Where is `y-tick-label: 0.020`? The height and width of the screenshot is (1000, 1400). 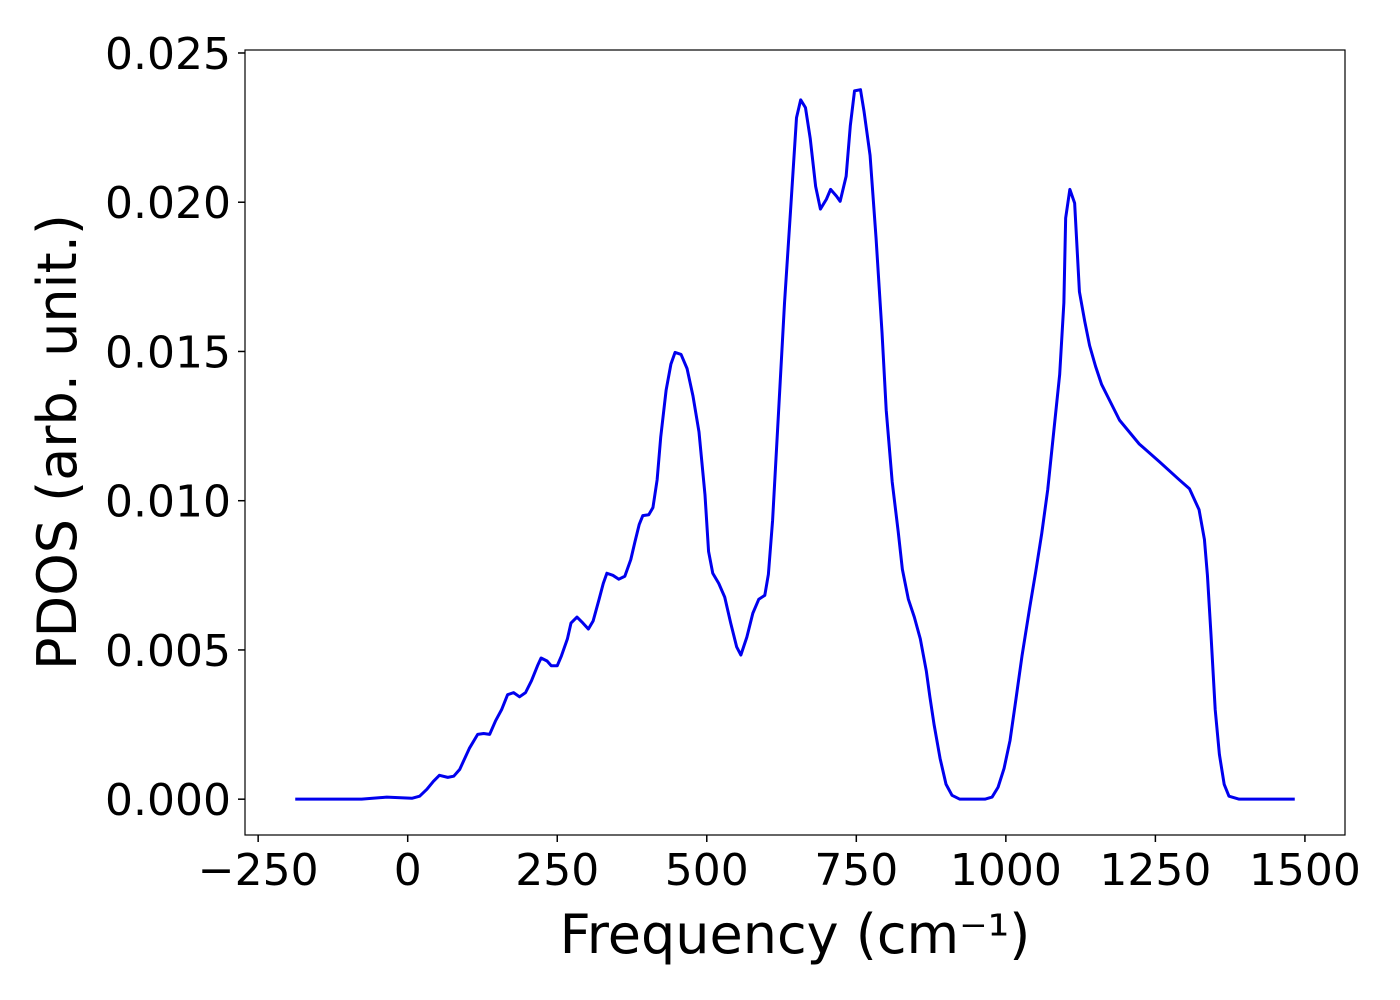
y-tick-label: 0.020 is located at coordinates (168, 203).